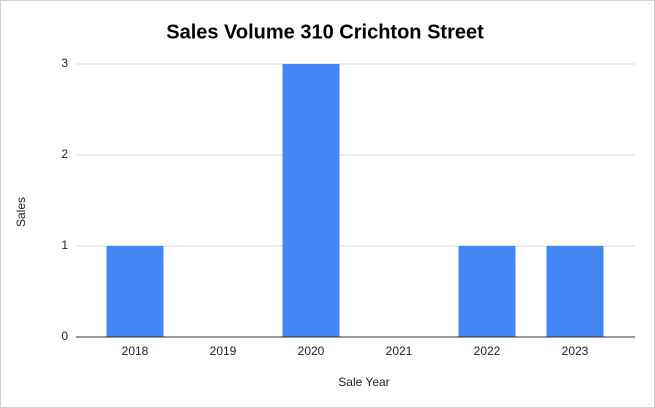 This screenshot has width=655, height=408. I want to click on x-axis-label: Sale Year, so click(363, 382).